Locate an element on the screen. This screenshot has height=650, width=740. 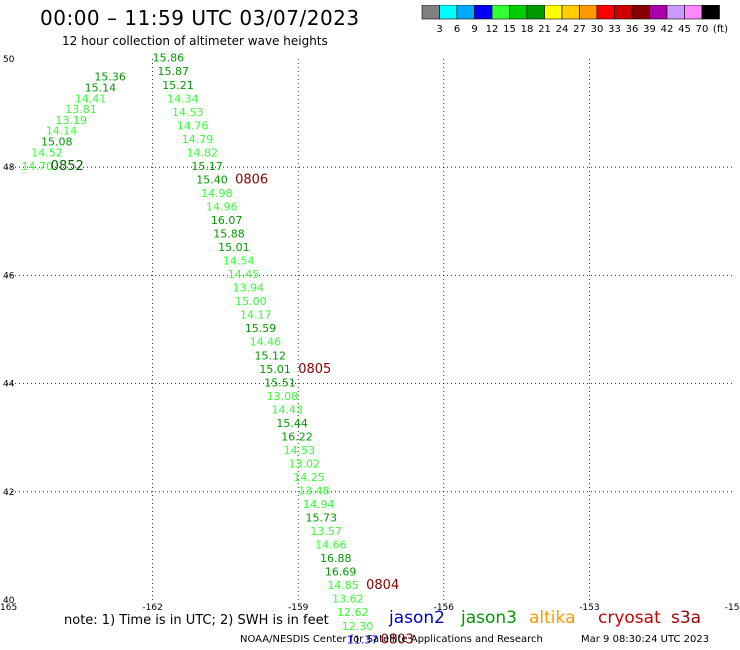
swh-value-label: 12.30 is located at coordinates (358, 626).